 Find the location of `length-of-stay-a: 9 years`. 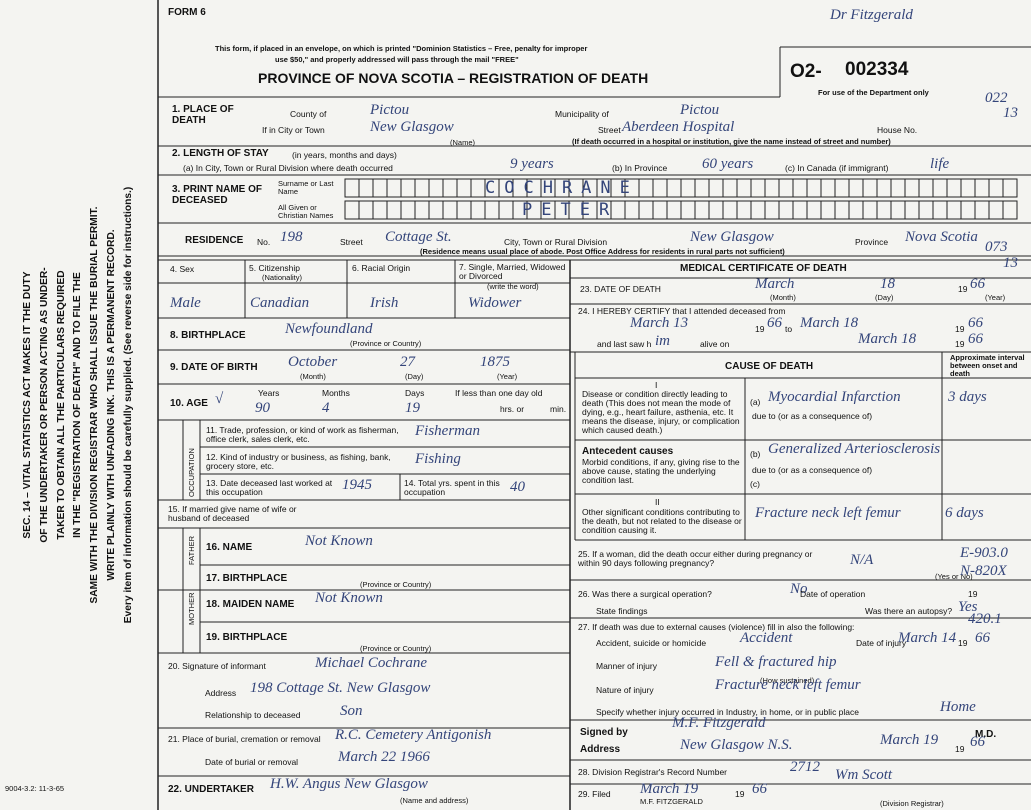

length-of-stay-a: 9 years is located at coordinates (532, 164).